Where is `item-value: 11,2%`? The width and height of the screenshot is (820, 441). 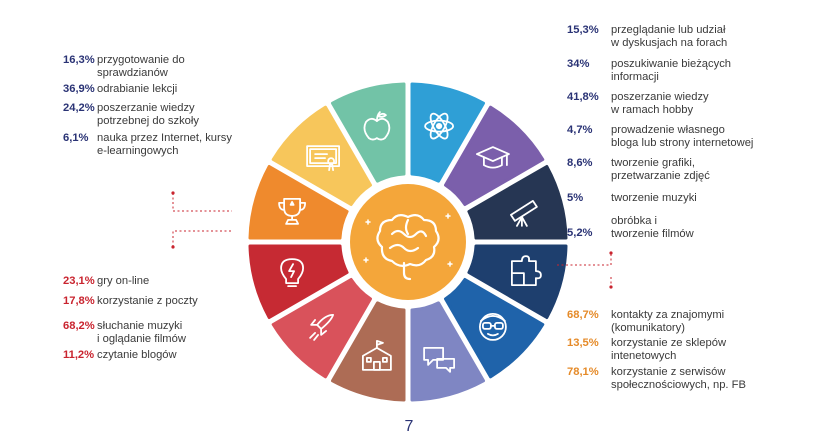
item-value: 11,2% is located at coordinates (79, 355).